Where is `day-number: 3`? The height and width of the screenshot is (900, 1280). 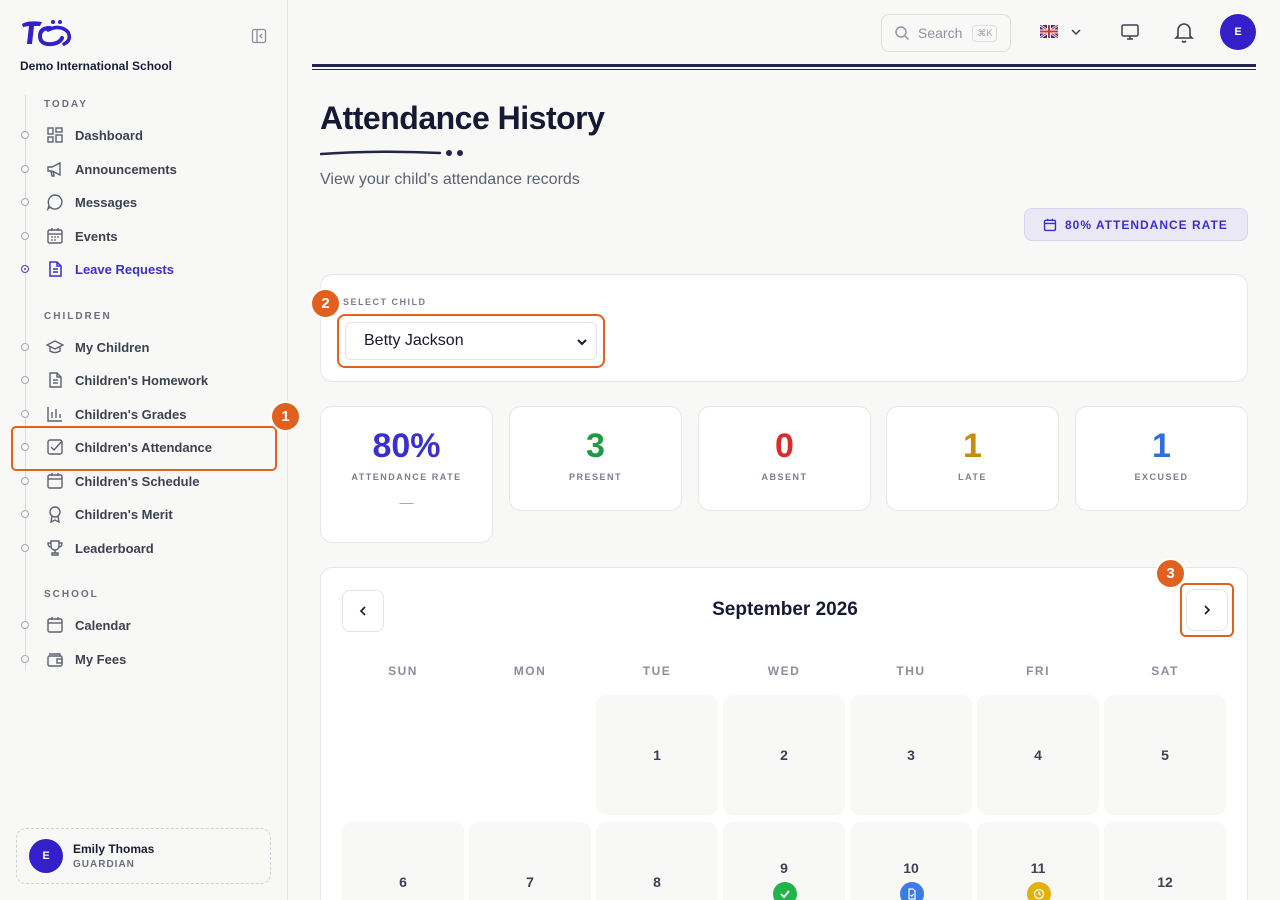 day-number: 3 is located at coordinates (911, 755).